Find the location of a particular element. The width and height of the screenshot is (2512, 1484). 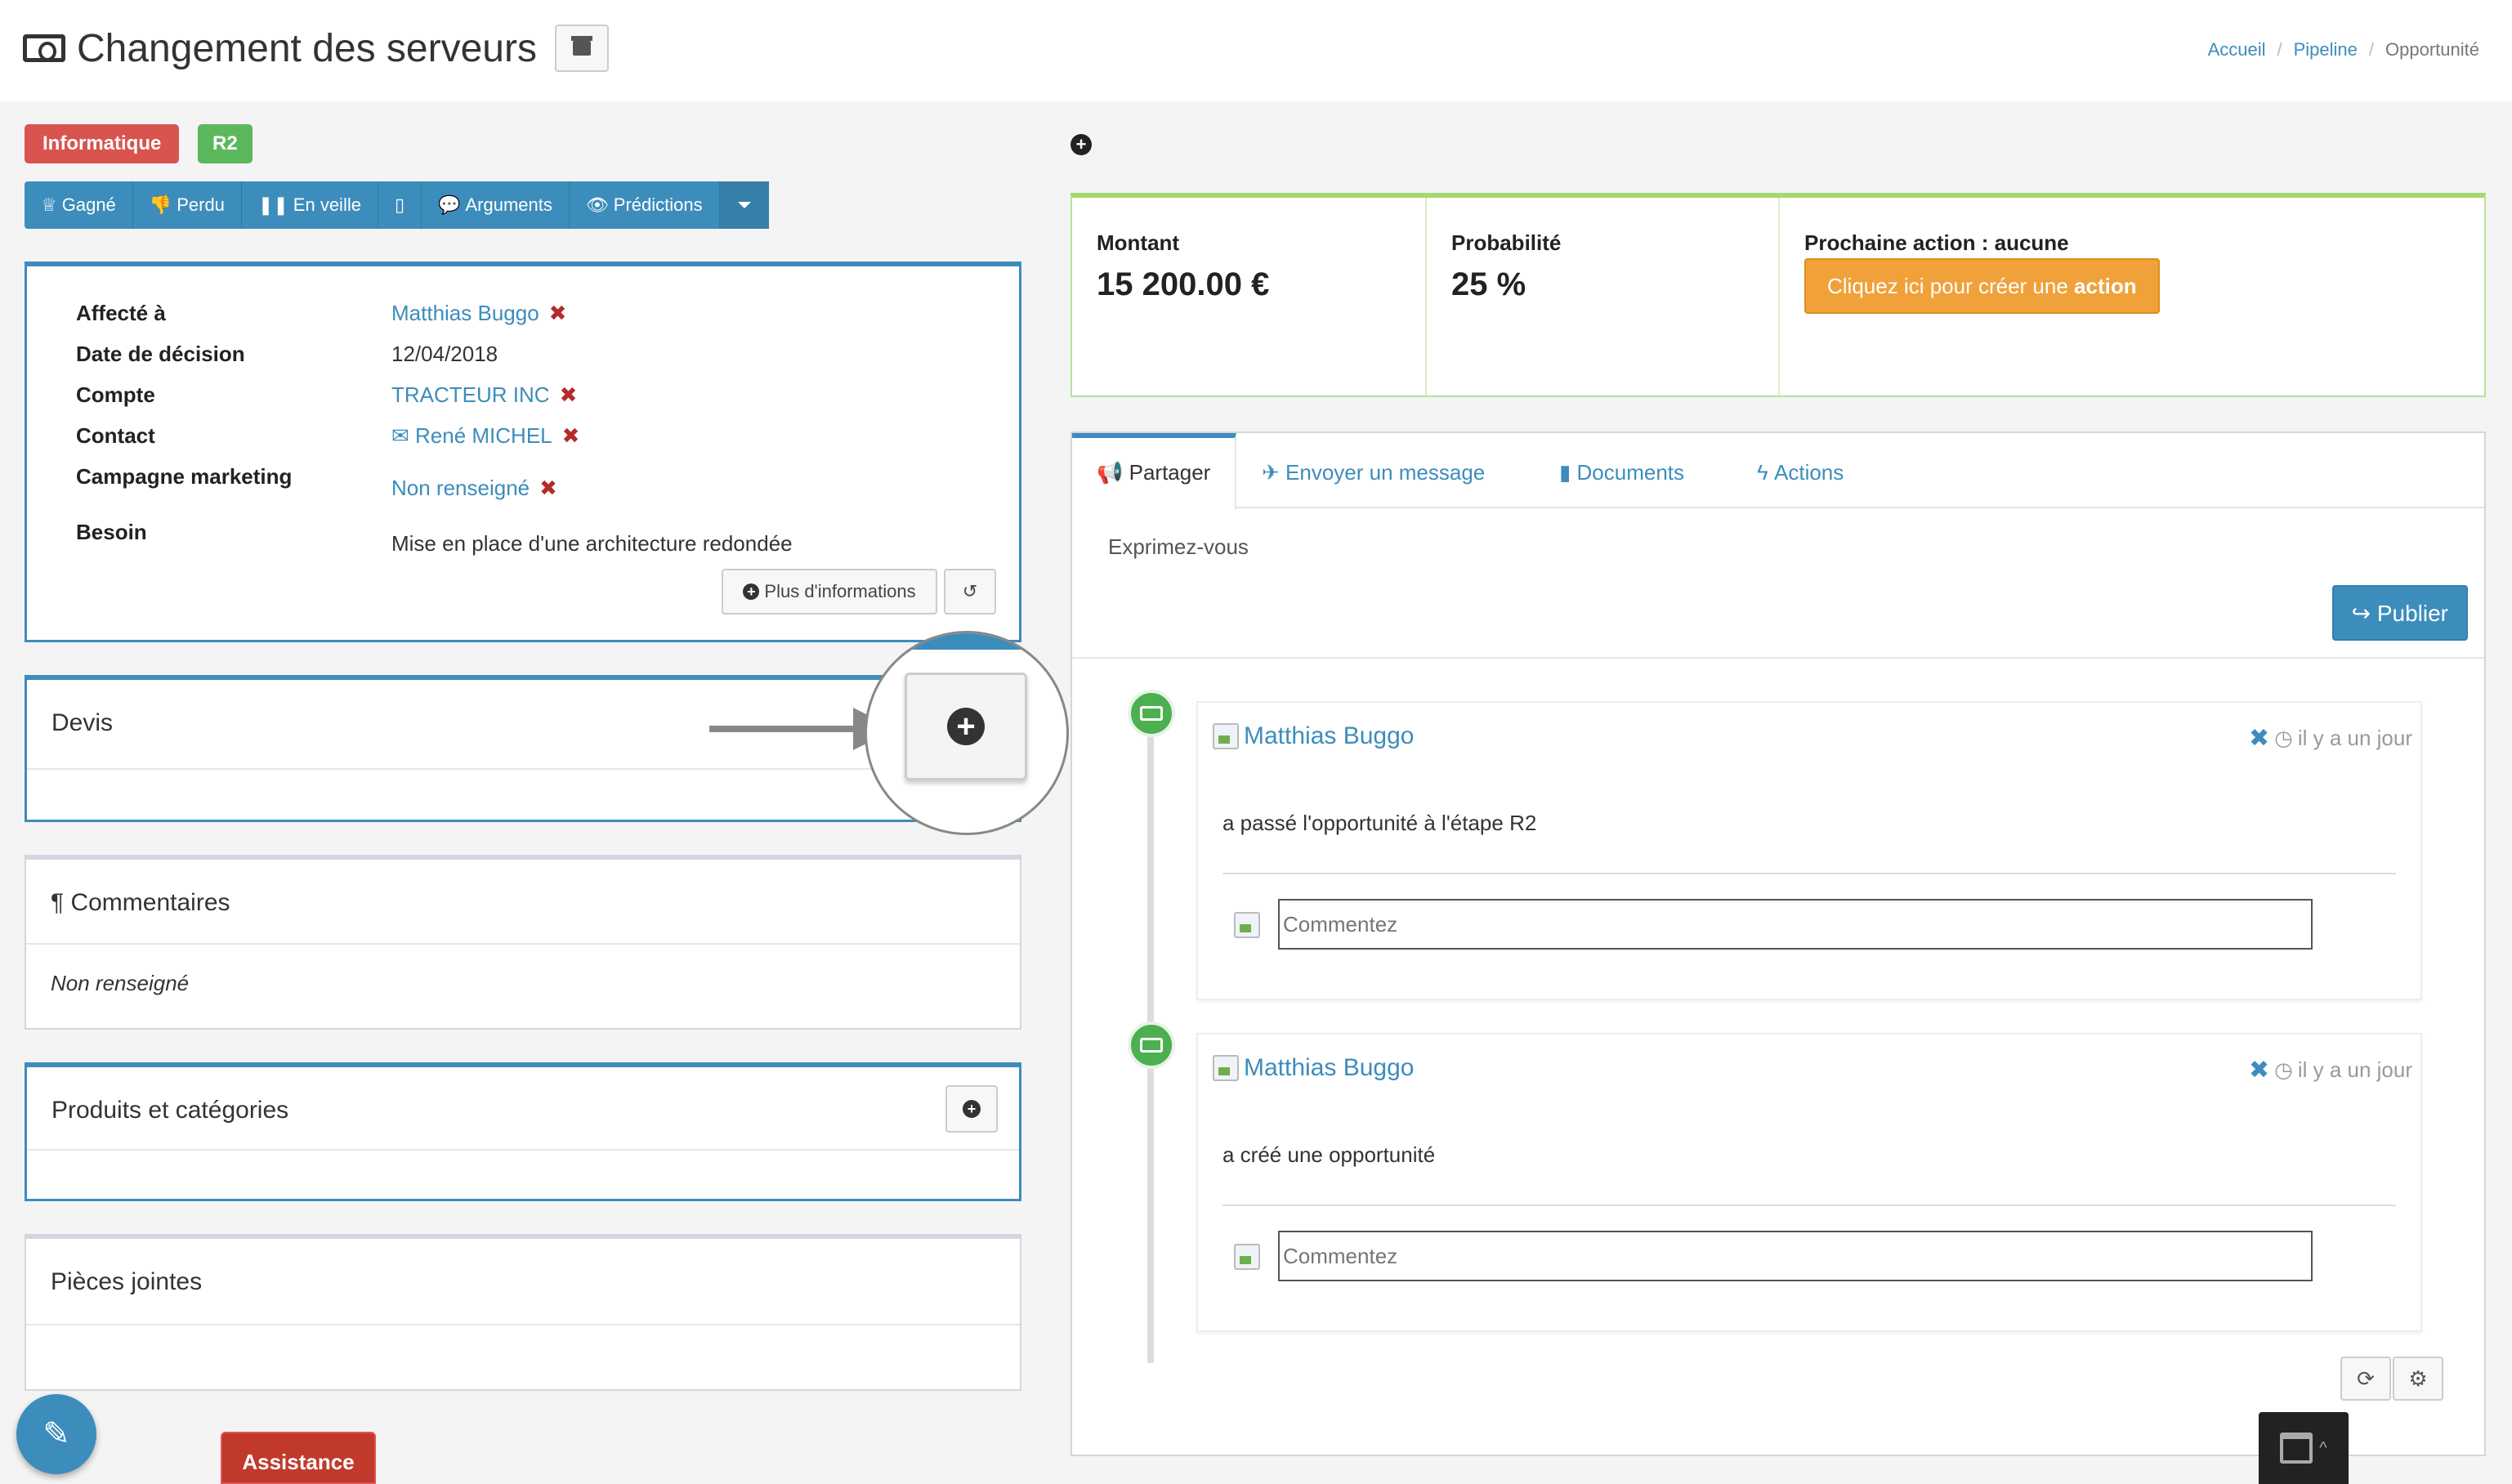

assigned-row: Affecté à is located at coordinates (121, 314).